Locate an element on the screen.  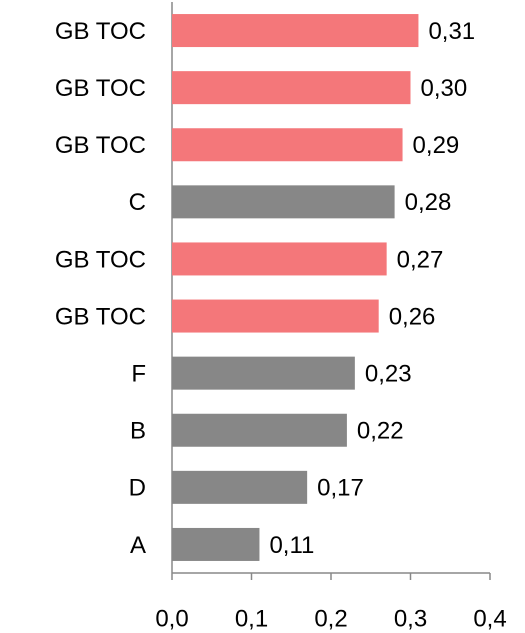
value-label: 0,31 is located at coordinates (451, 31).